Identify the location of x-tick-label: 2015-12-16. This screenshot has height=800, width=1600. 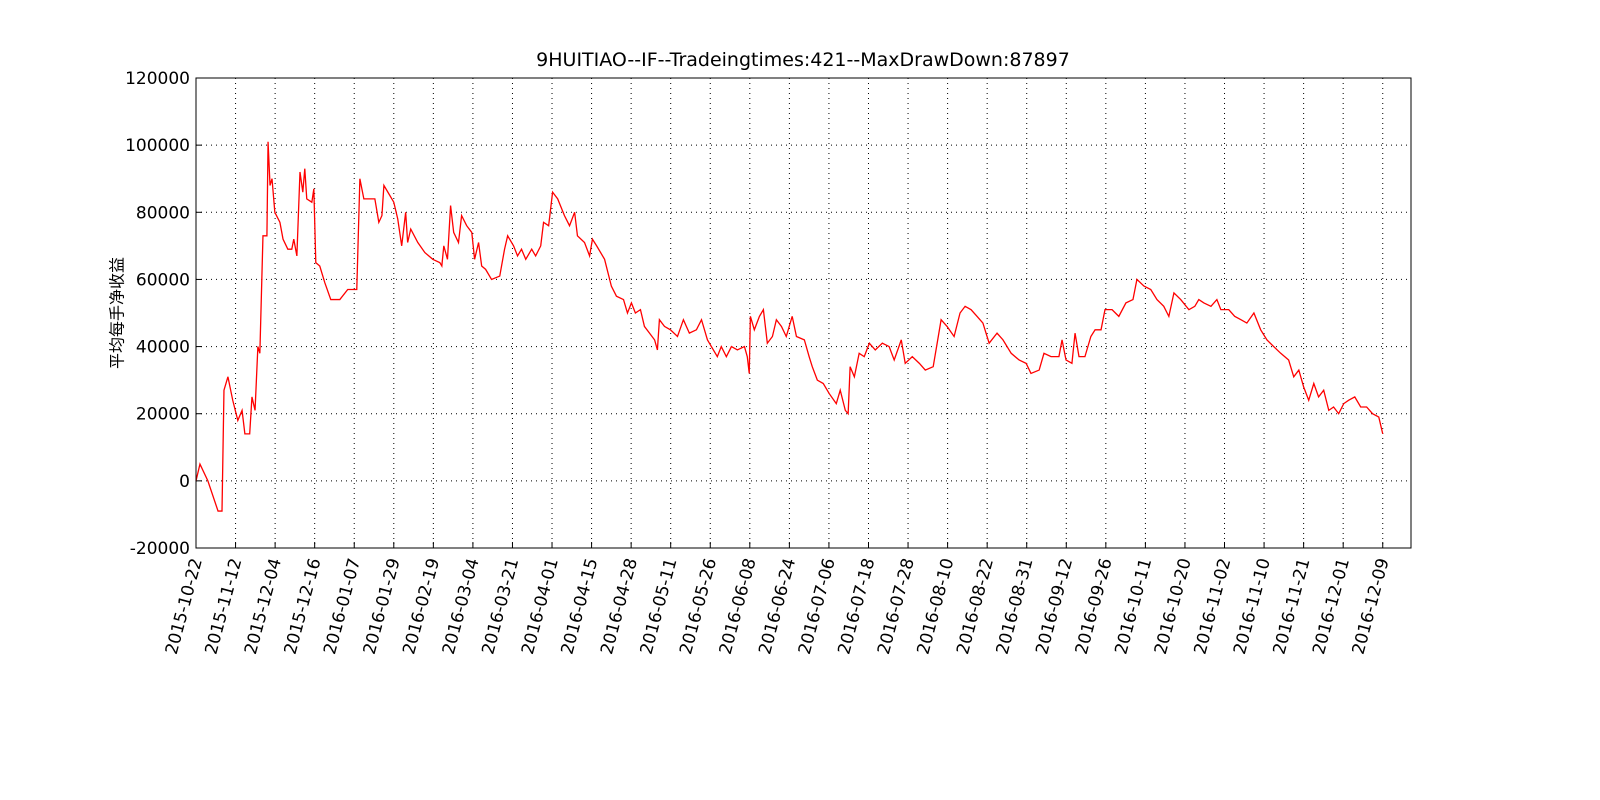
(303, 606).